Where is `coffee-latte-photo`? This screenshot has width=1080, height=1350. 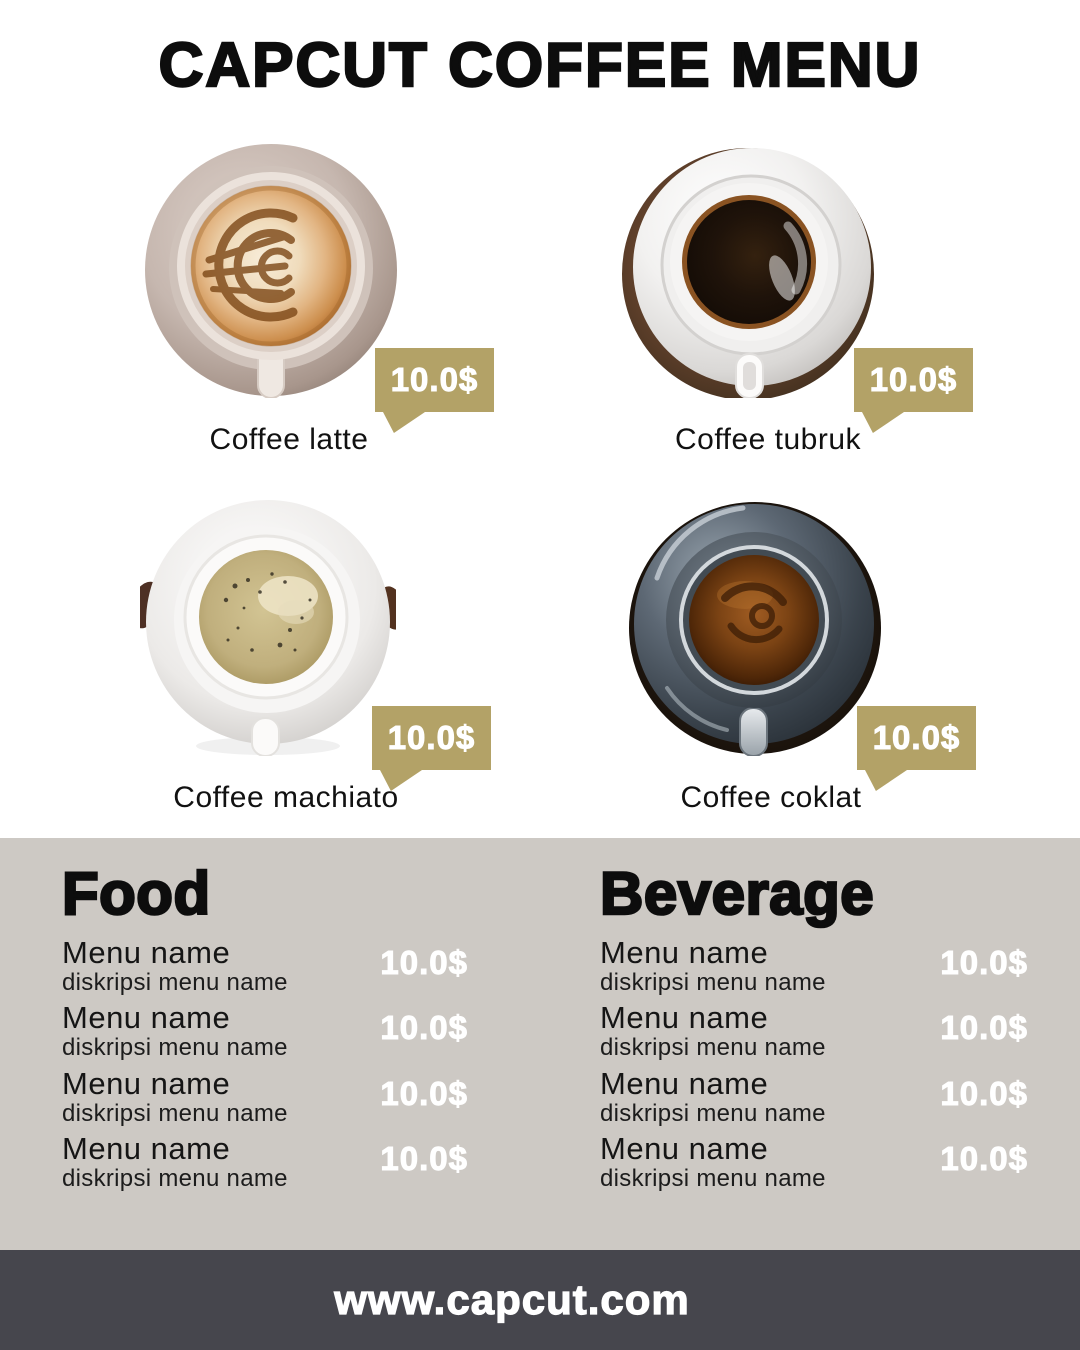 coffee-latte-photo is located at coordinates (271, 271).